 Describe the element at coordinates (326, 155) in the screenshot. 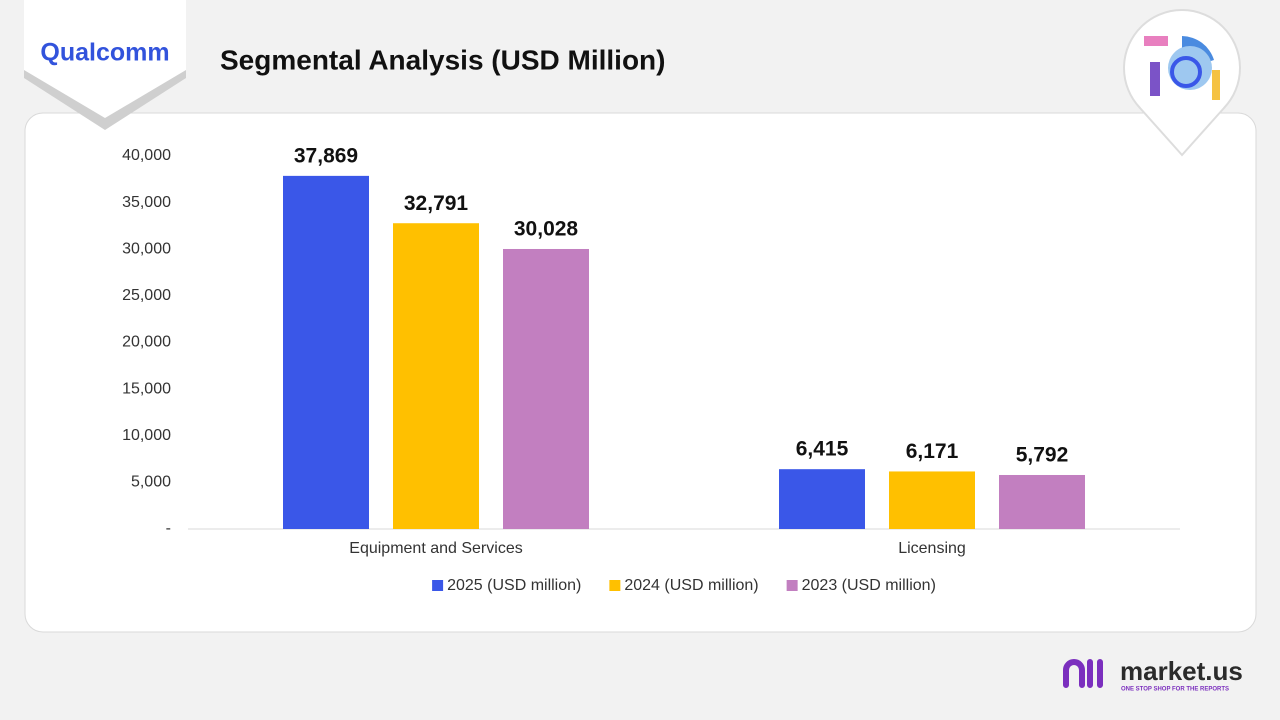

I see `value-label: 37,869` at that location.